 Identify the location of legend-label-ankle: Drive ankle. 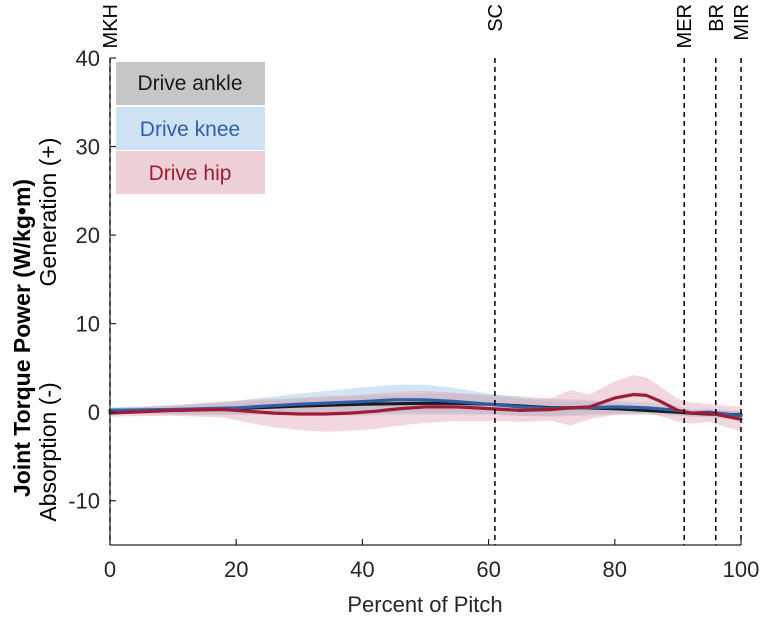
(189, 83).